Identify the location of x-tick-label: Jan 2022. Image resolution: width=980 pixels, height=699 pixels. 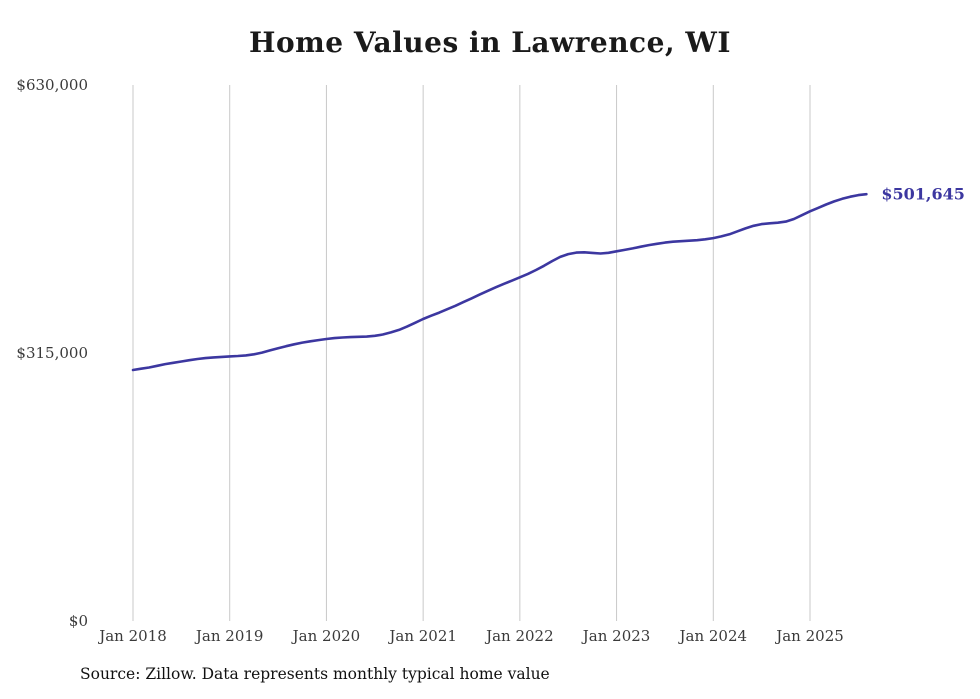
(519, 636).